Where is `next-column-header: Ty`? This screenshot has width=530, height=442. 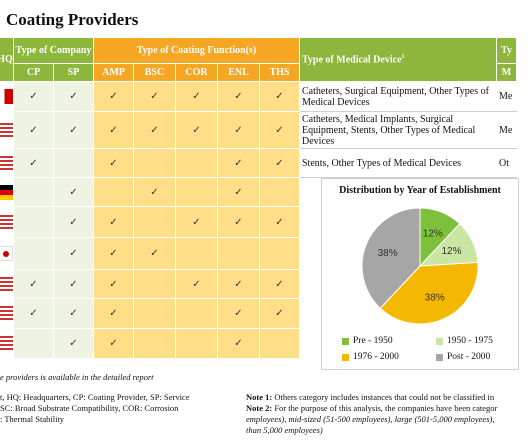 next-column-header: Ty is located at coordinates (506, 50).